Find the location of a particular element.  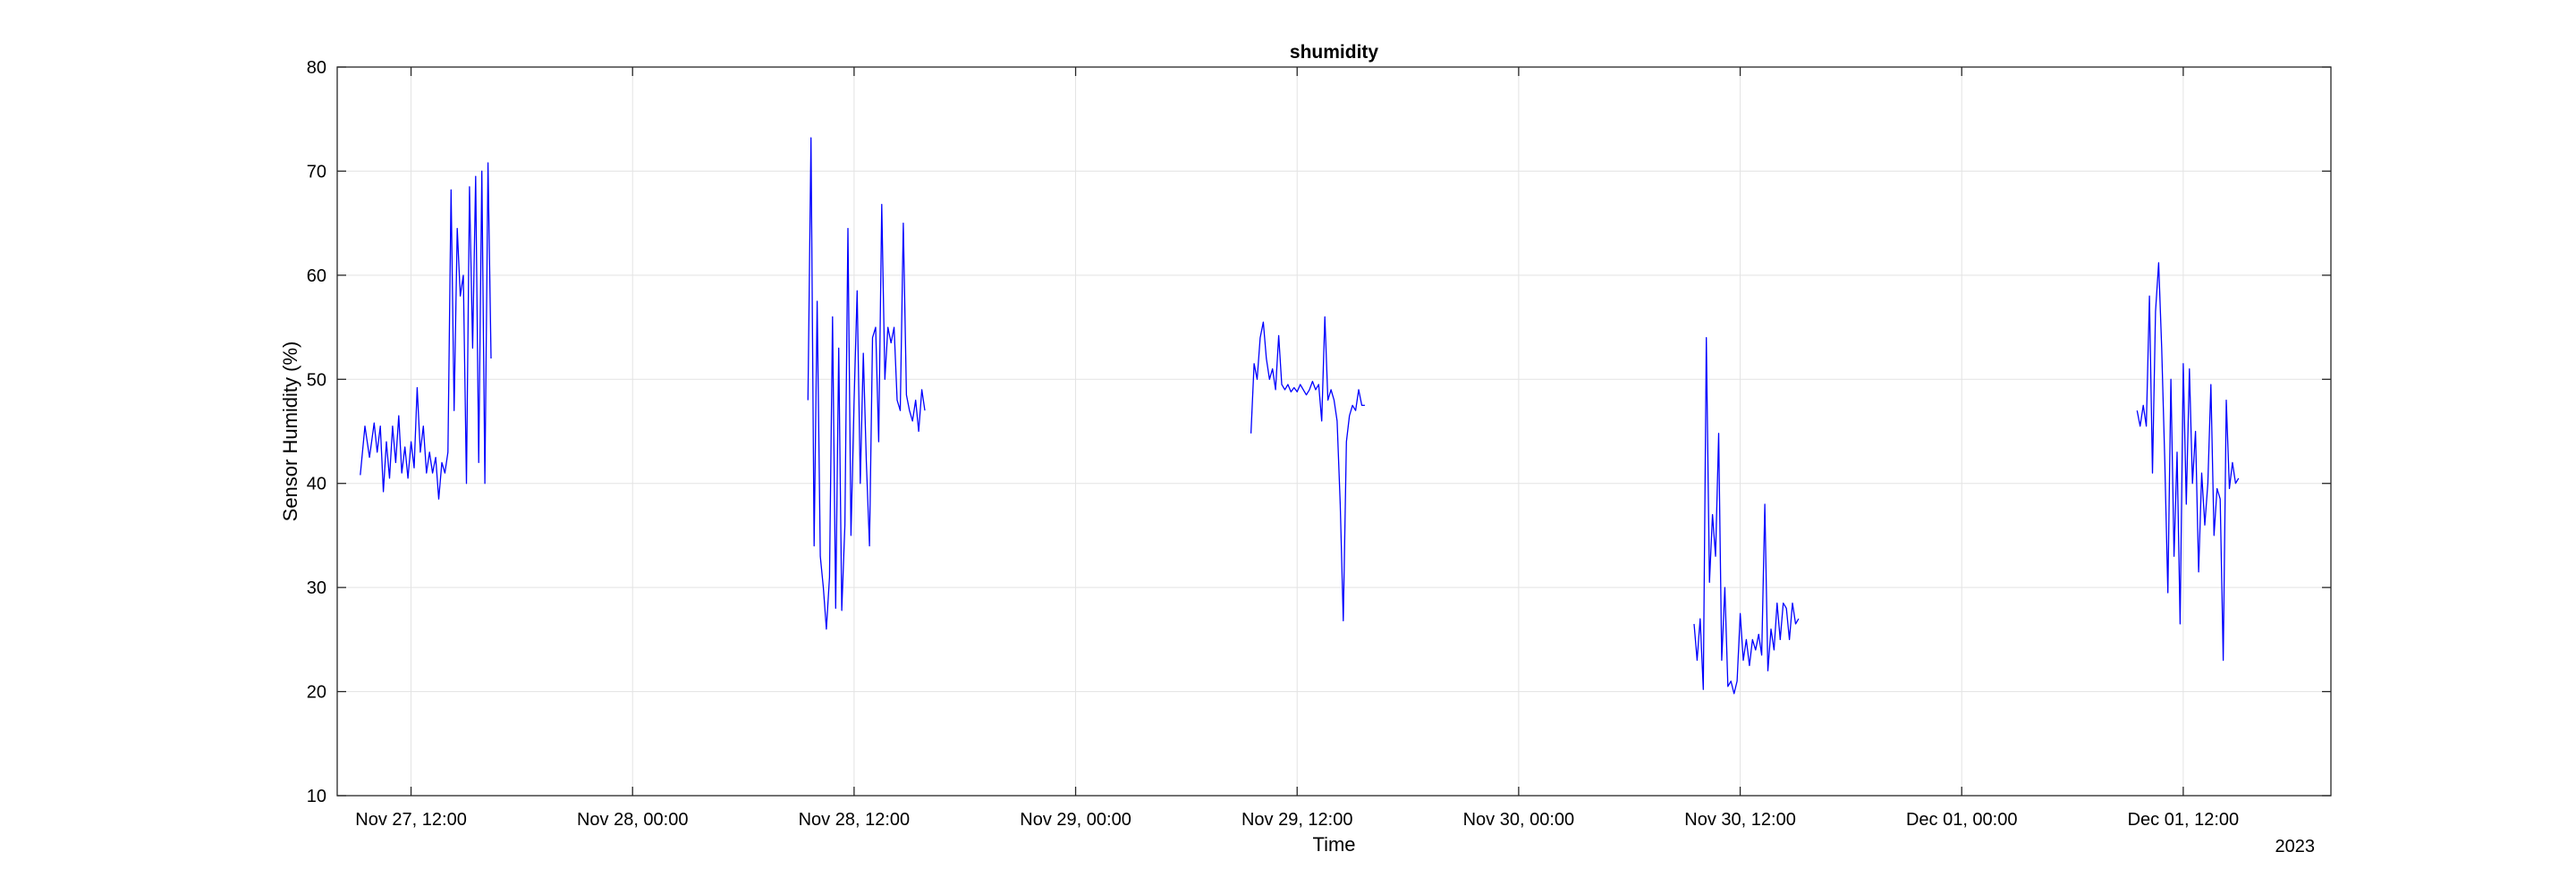

x-tick-label: Nov 30, 00:00 is located at coordinates (1519, 820).